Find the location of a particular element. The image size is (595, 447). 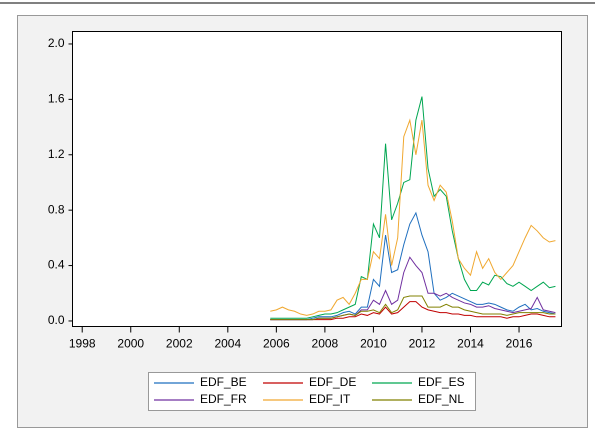

legend-label: EDF_FR is located at coordinates (223, 399).